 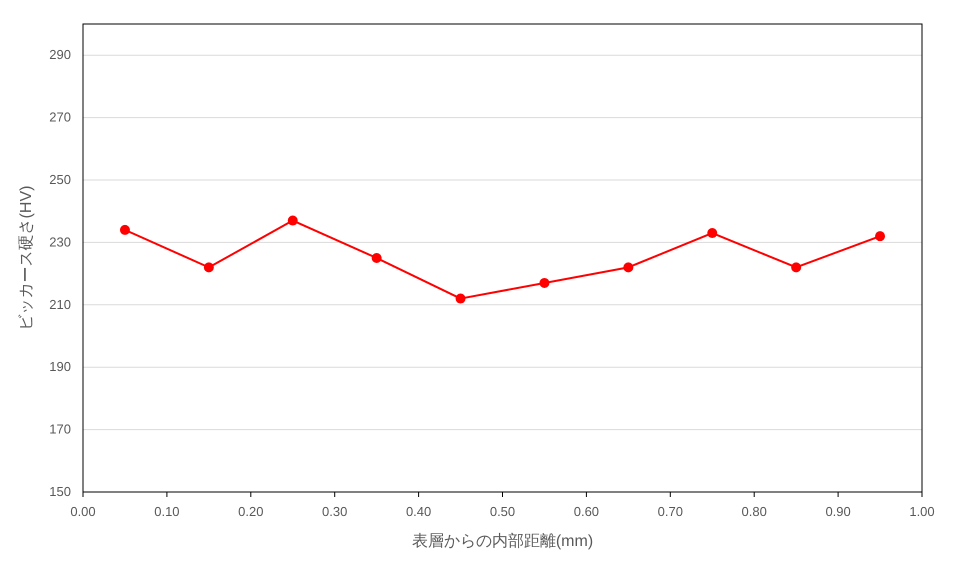 I want to click on x-tick-label: 1.00, so click(x=922, y=511).